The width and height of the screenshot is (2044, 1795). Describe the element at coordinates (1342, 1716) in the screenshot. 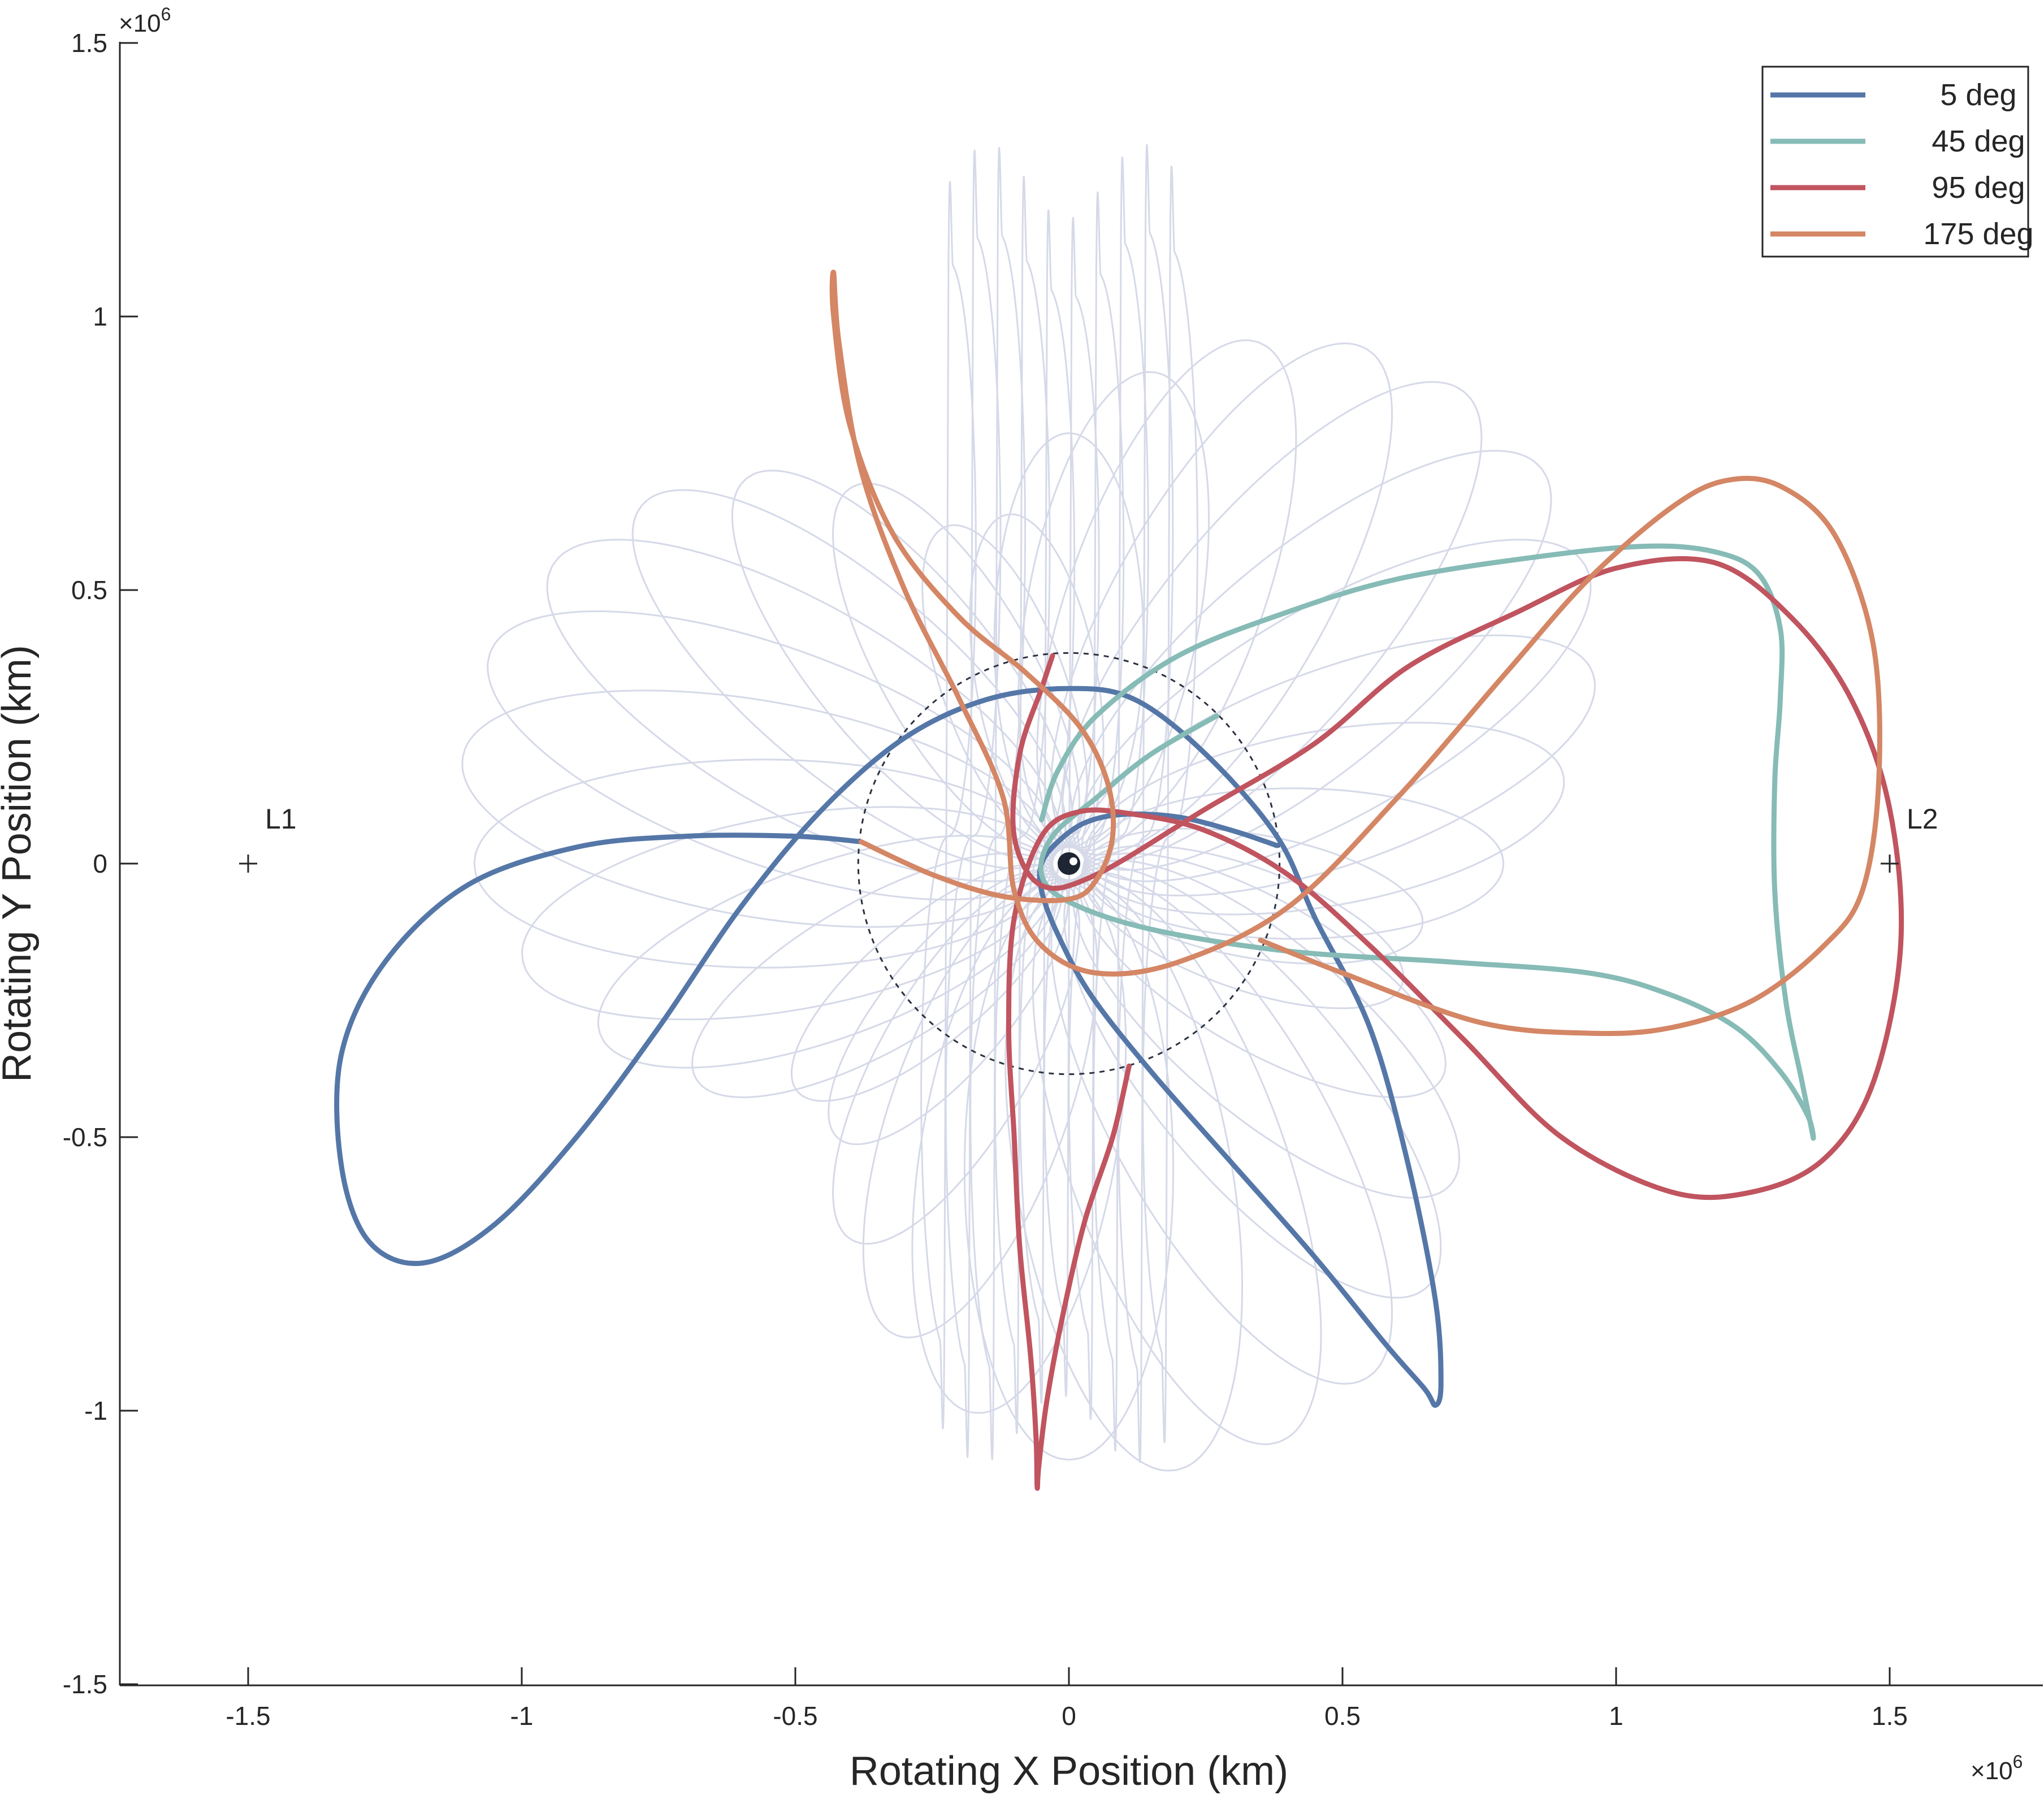

I see `x-tick-label: 0.5` at that location.